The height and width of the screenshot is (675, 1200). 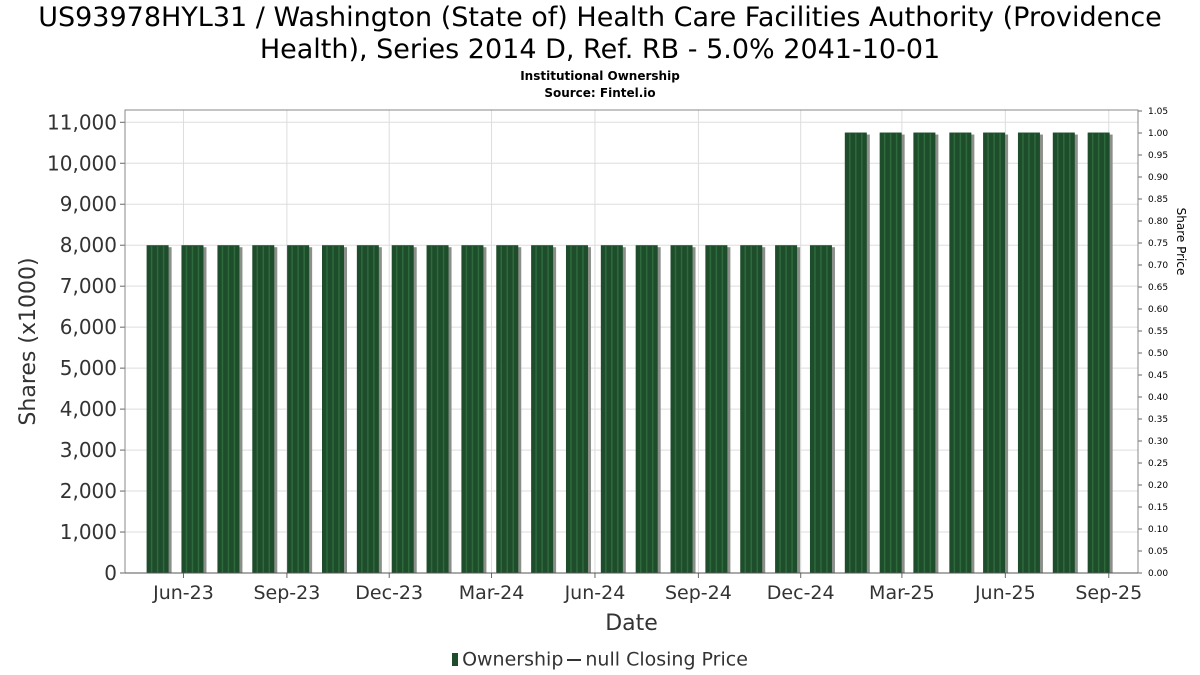 I want to click on legend-ownership-label: Ownership, so click(x=513, y=659).